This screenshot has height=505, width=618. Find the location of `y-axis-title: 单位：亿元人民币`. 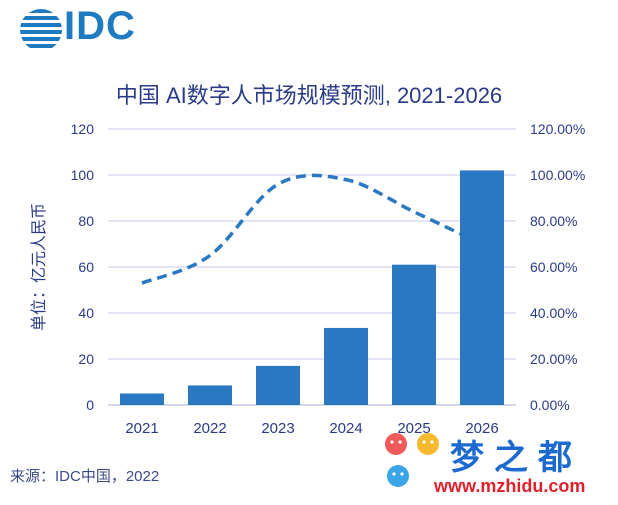

y-axis-title: 单位：亿元人民币 is located at coordinates (38, 267).